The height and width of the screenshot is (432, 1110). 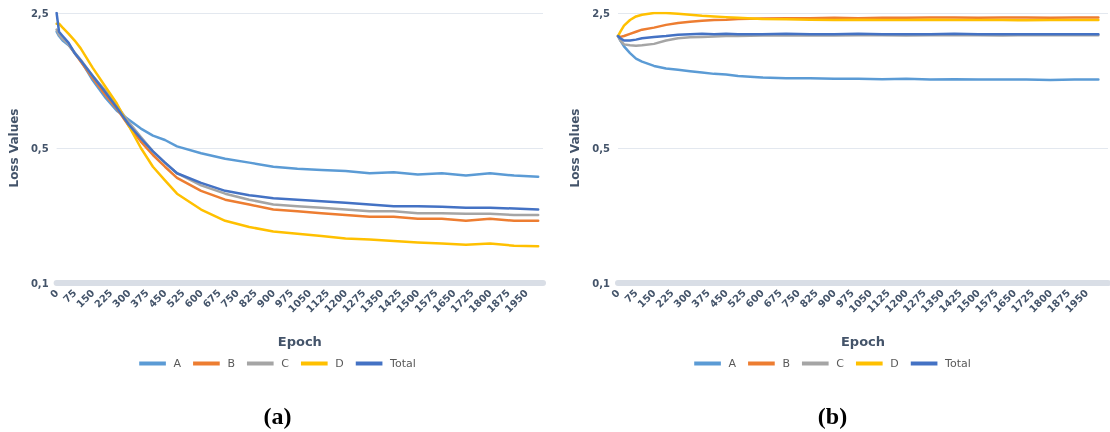 I want to click on text: (a), so click(x=277, y=416).